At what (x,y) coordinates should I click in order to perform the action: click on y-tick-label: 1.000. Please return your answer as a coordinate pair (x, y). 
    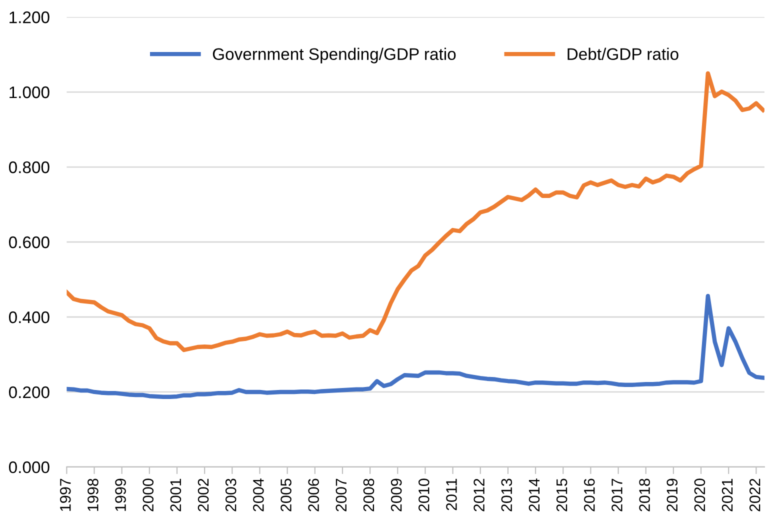
    Looking at the image, I should click on (30, 92).